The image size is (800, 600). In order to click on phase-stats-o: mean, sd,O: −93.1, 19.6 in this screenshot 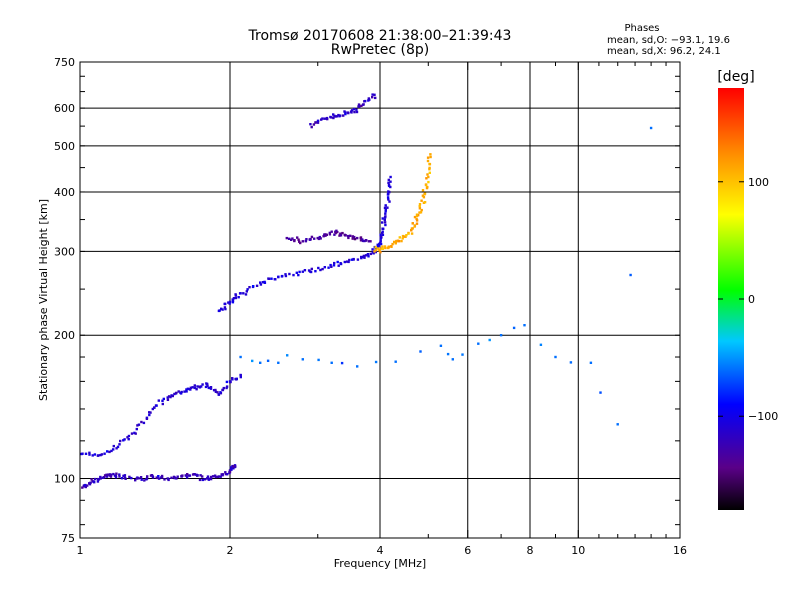, I will do `click(668, 40)`.